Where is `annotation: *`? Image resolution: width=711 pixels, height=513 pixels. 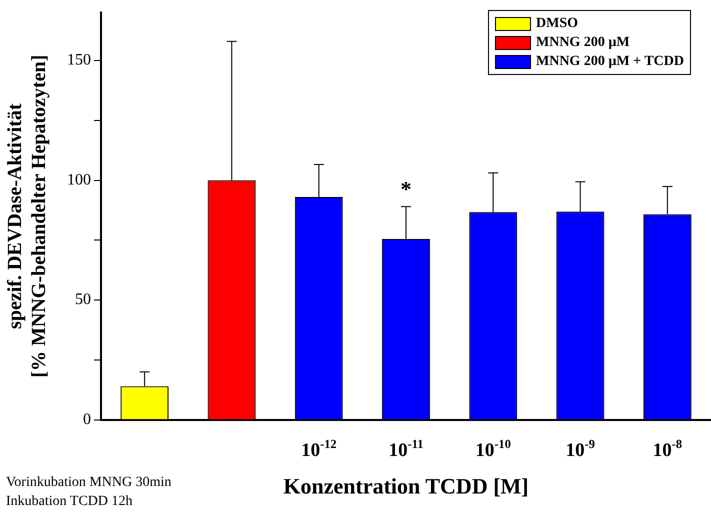 annotation: * is located at coordinates (406, 189).